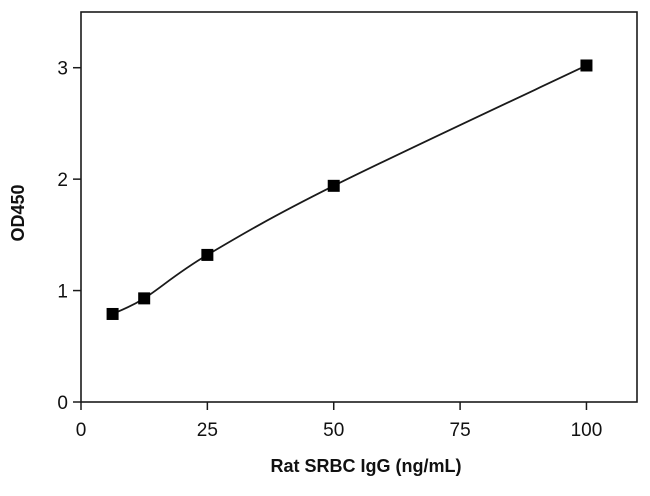 This screenshot has height=496, width=650. What do you see at coordinates (333, 430) in the screenshot?
I see `x-tick-label: 50` at bounding box center [333, 430].